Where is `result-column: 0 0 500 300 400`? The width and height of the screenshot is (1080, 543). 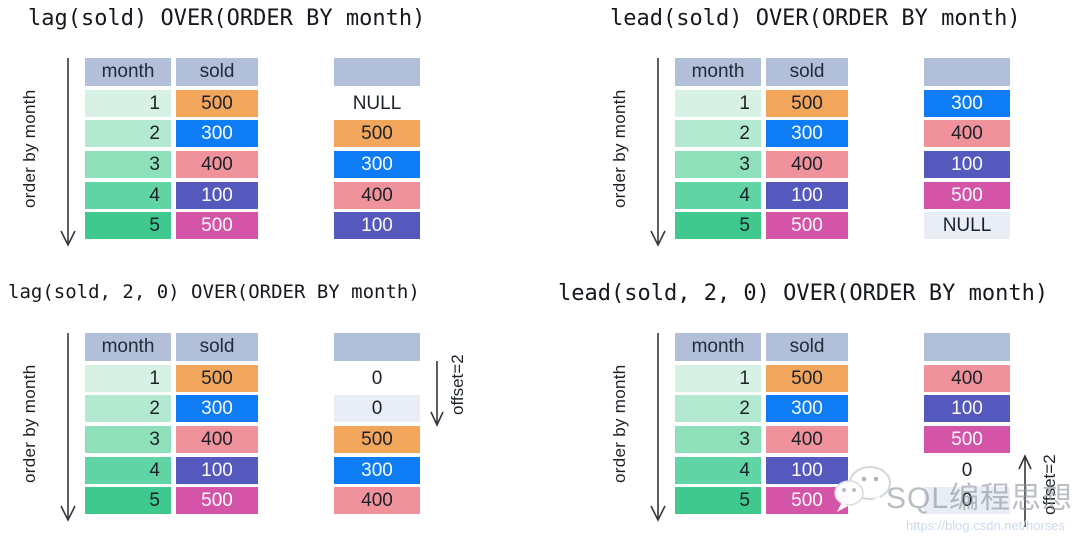 result-column: 0 0 500 300 400 is located at coordinates (377, 424).